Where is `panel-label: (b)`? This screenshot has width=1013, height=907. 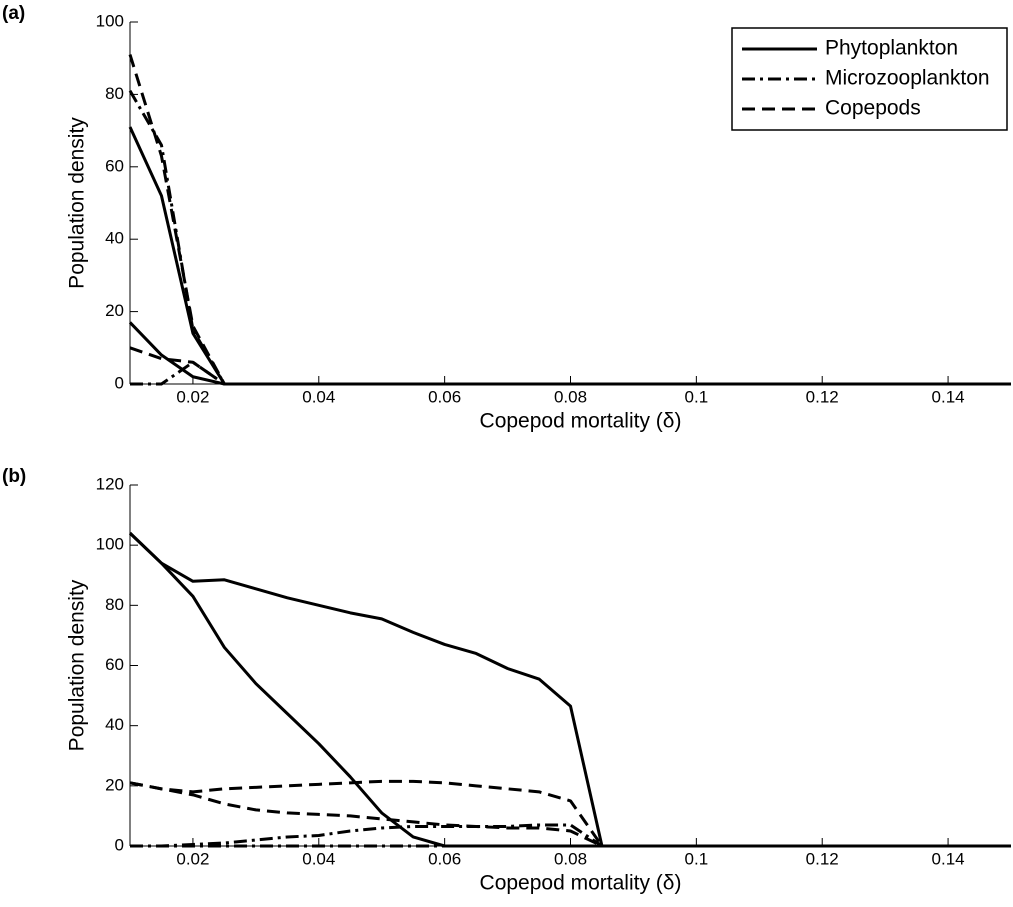
panel-label: (b) is located at coordinates (14, 476).